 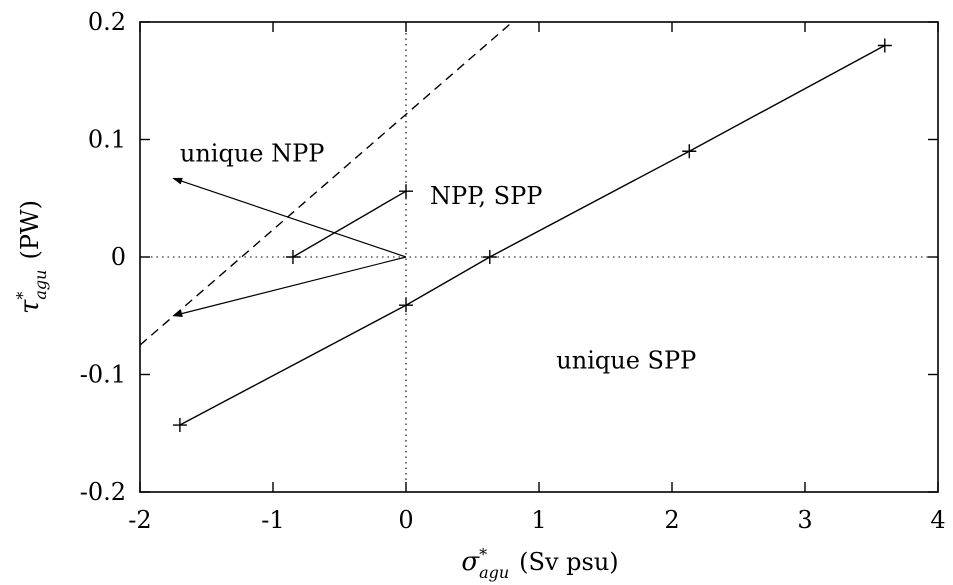 What do you see at coordinates (272, 520) in the screenshot?
I see `x-tick-label: -1` at bounding box center [272, 520].